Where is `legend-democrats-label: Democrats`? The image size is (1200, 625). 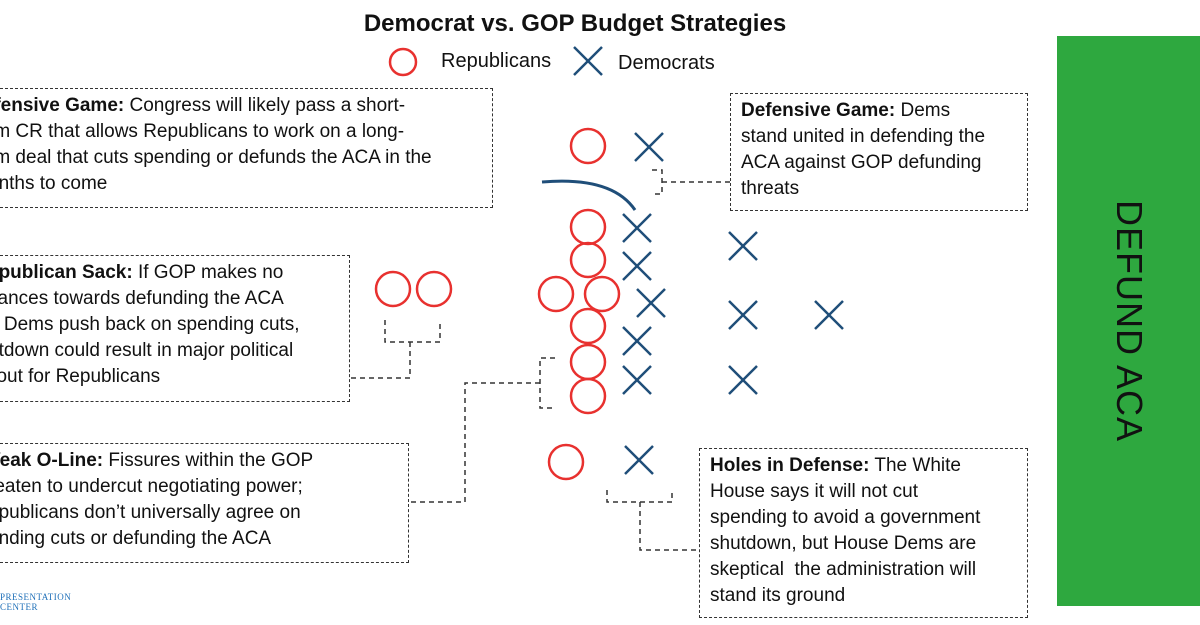
legend-democrats-label: Democrats is located at coordinates (666, 63).